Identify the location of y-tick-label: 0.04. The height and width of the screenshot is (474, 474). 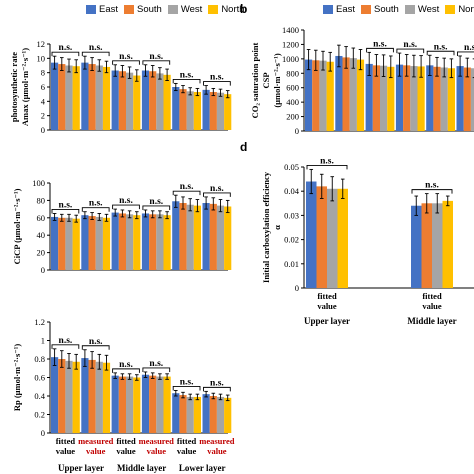
(292, 191).